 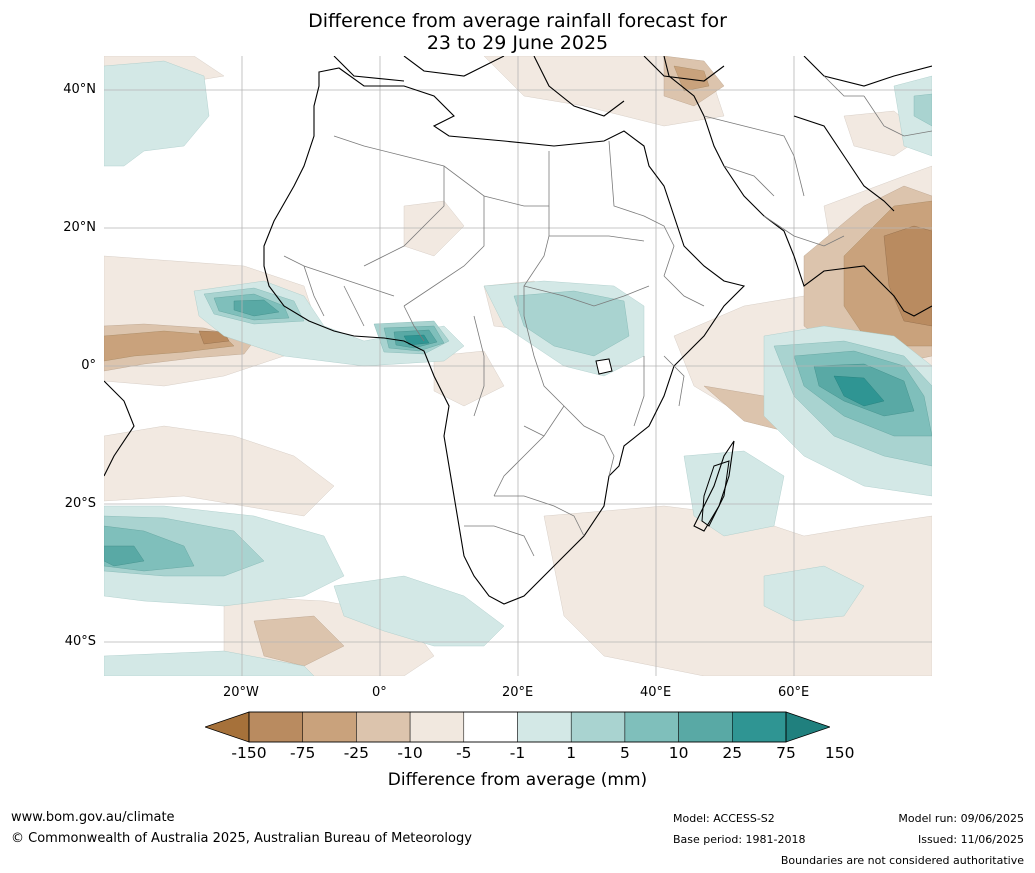 I want to click on colorbar-tick-label: -25, so click(x=356, y=753).